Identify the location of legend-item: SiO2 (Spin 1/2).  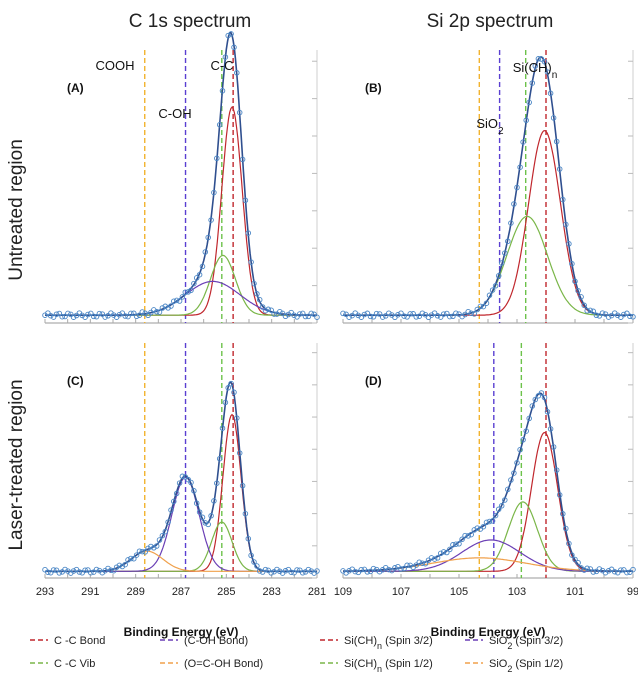
(514, 666).